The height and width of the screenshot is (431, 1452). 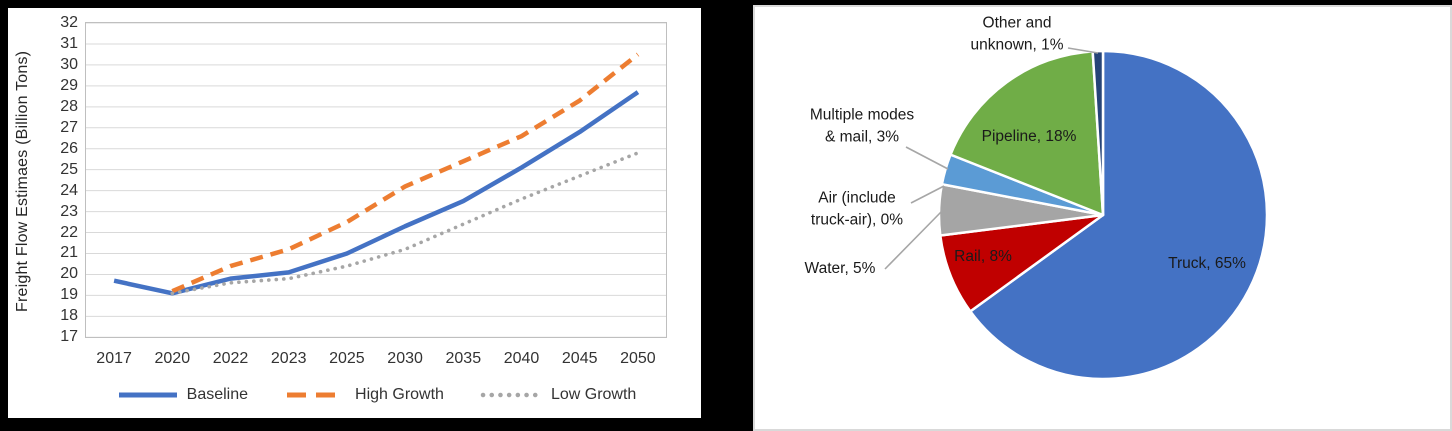 What do you see at coordinates (172, 358) in the screenshot?
I see `x-tick-label: 2020` at bounding box center [172, 358].